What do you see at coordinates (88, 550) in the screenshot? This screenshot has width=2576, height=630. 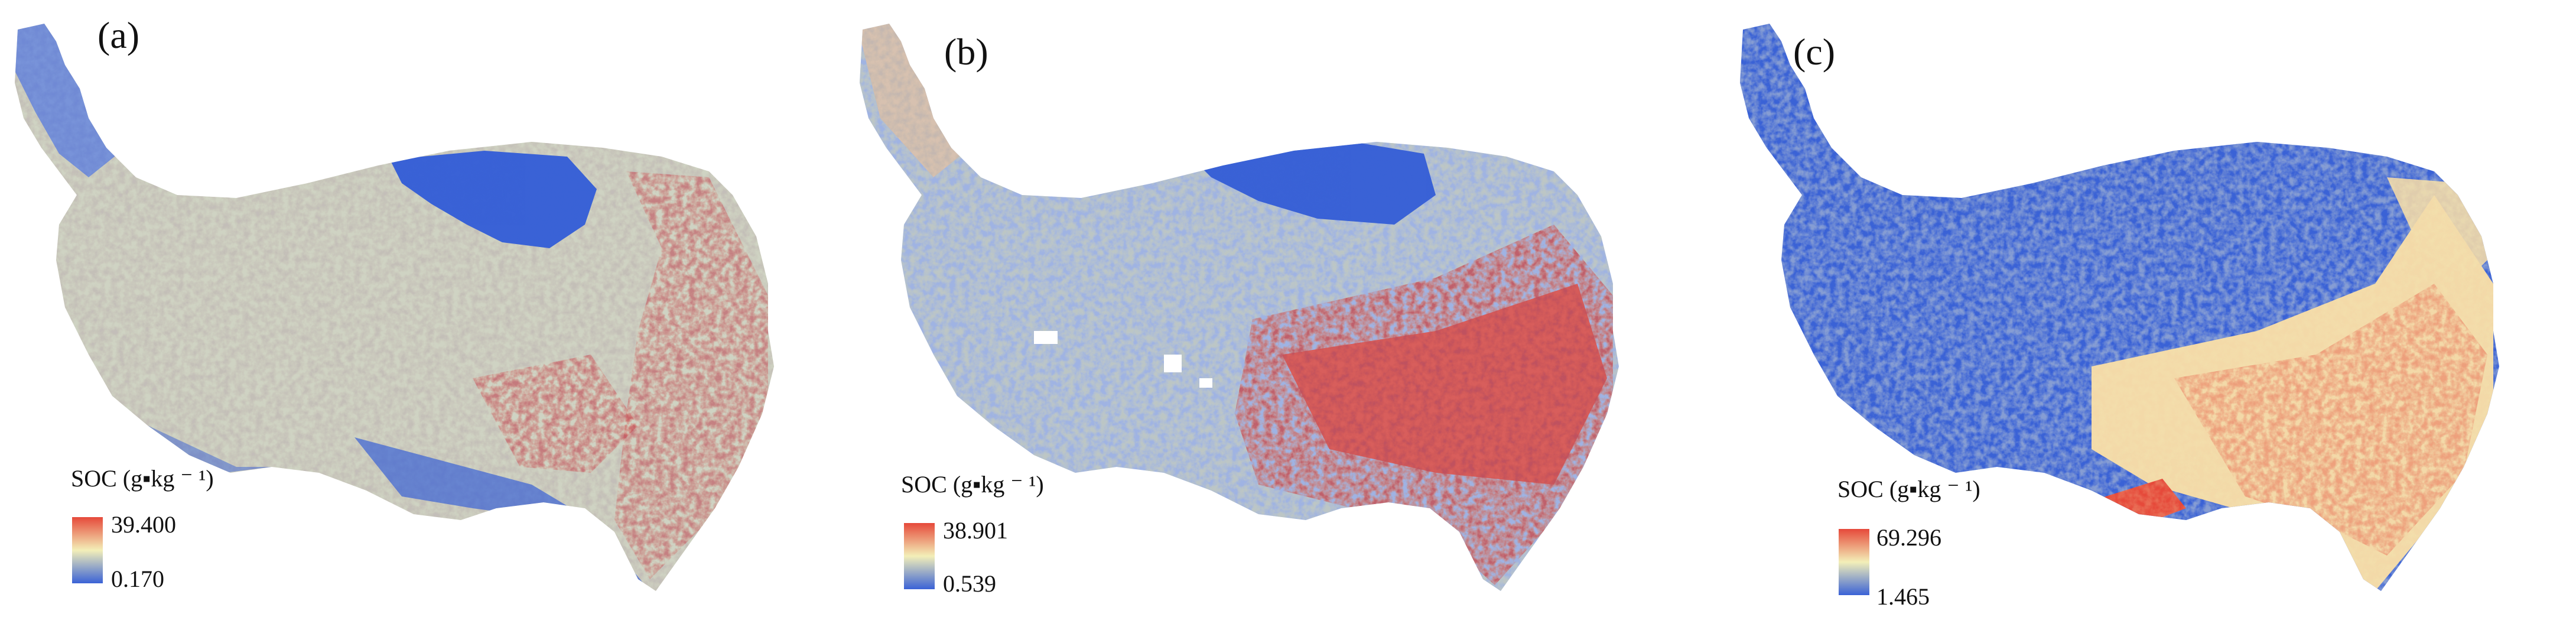 I see `legend-colorbar-a` at bounding box center [88, 550].